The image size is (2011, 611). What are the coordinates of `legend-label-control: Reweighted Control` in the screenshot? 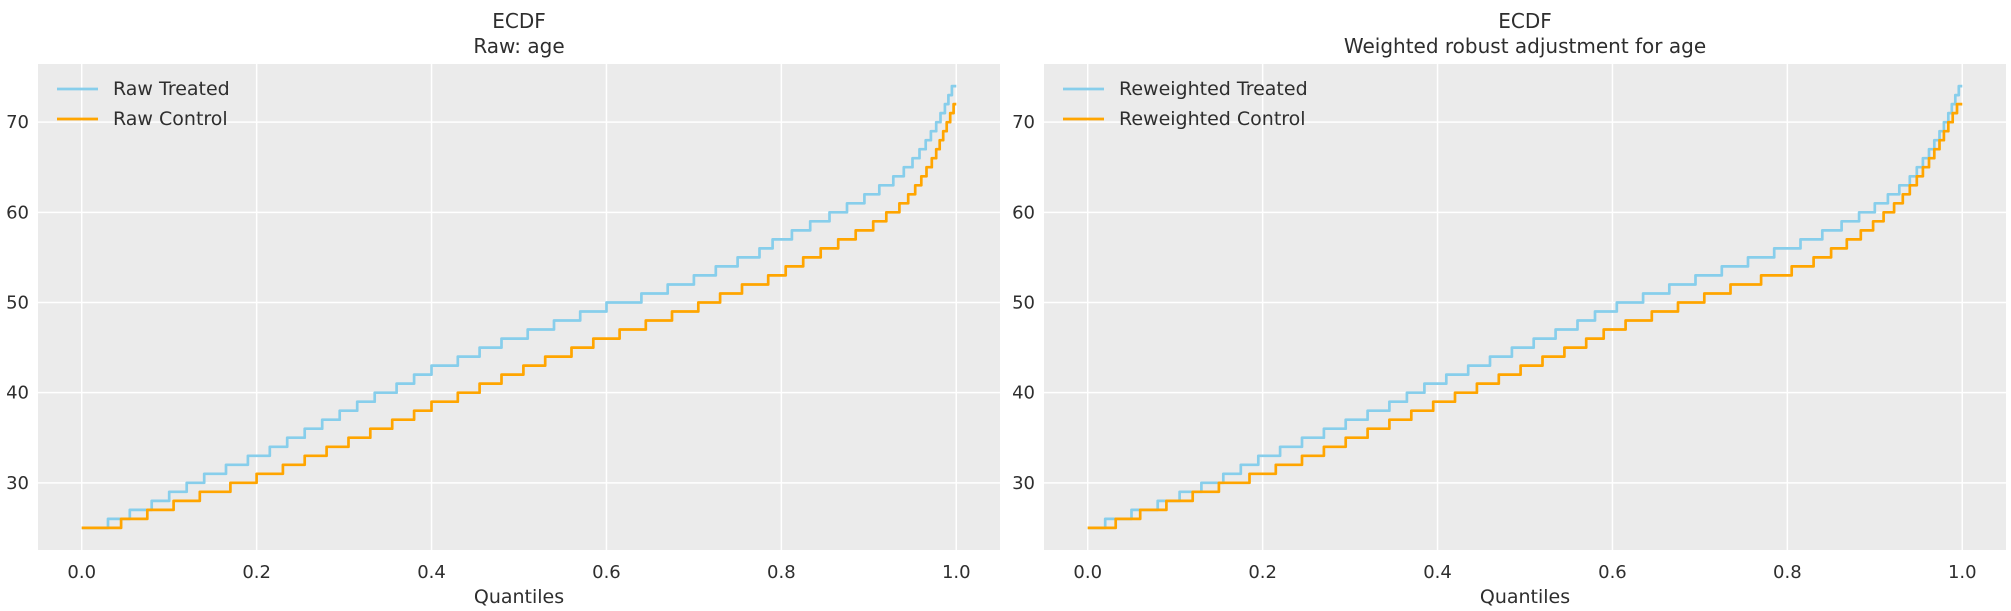 It's located at (1212, 119).